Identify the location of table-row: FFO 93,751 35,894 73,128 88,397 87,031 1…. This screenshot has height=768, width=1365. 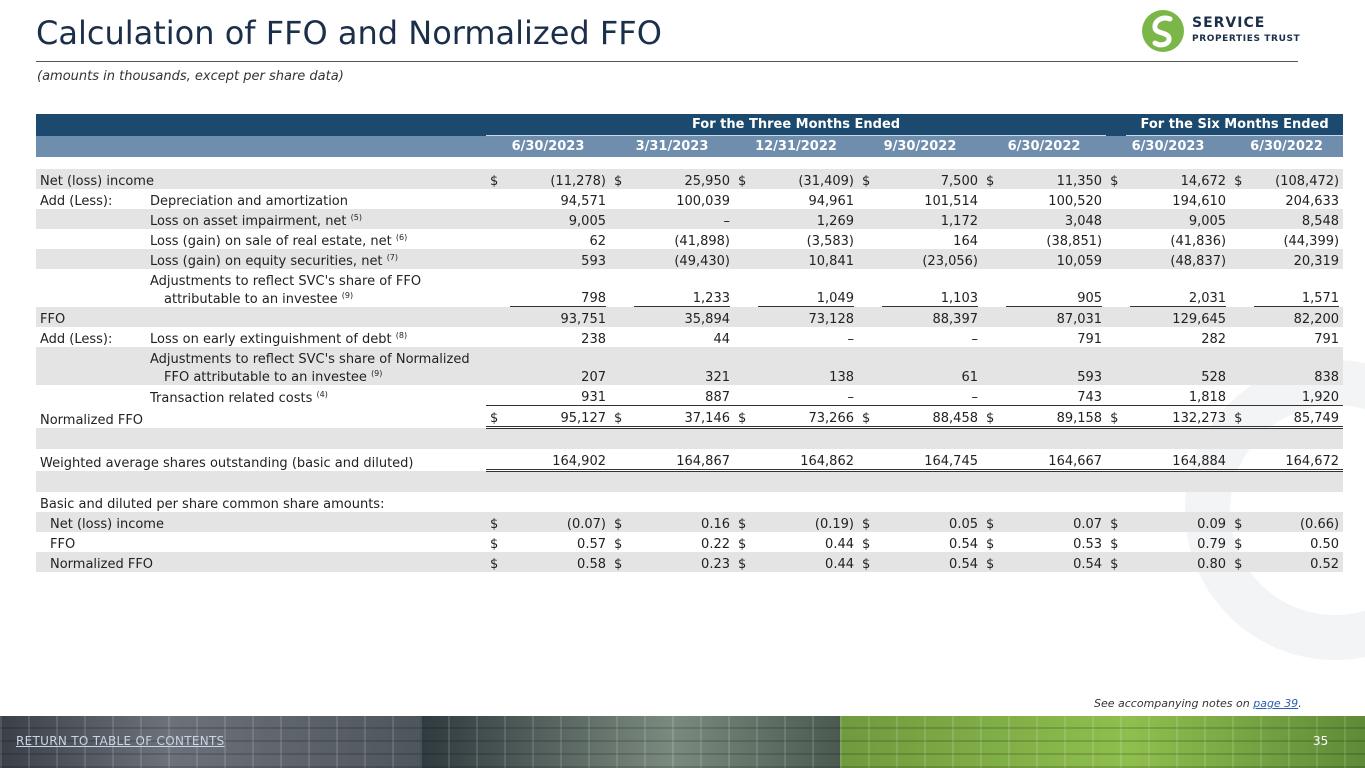
(690, 317).